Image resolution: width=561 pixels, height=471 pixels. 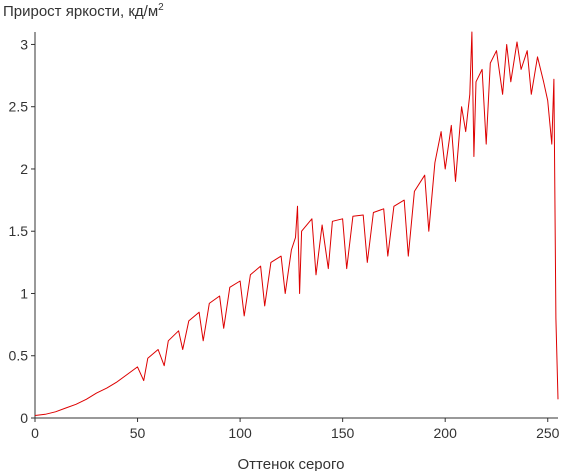 What do you see at coordinates (240, 433) in the screenshot?
I see `x-tick-label: 100` at bounding box center [240, 433].